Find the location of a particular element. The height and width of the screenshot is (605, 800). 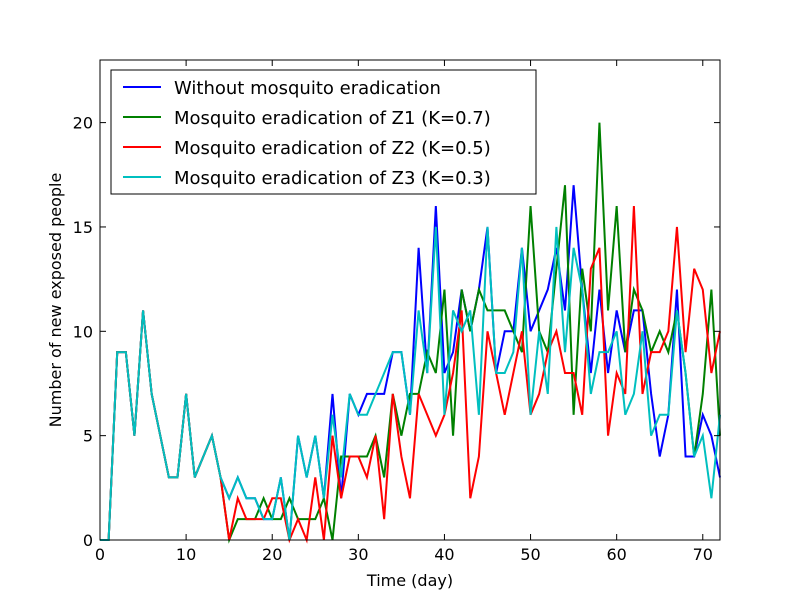

x-tick-label: 50 is located at coordinates (530, 554).